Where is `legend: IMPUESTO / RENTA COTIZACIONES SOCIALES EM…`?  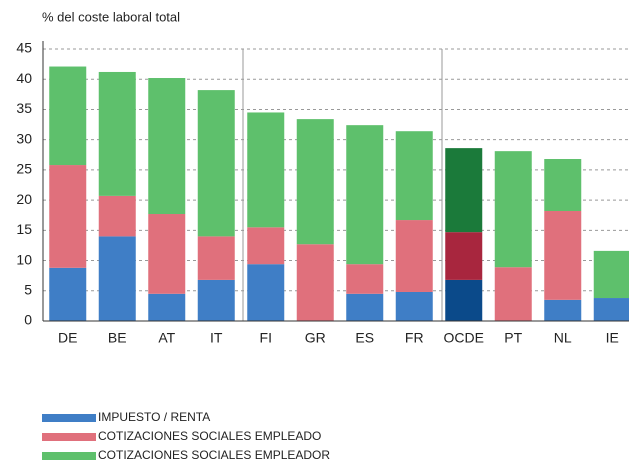
legend: IMPUESTO / RENTA COTIZACIONES SOCIALES EM… is located at coordinates (186, 436).